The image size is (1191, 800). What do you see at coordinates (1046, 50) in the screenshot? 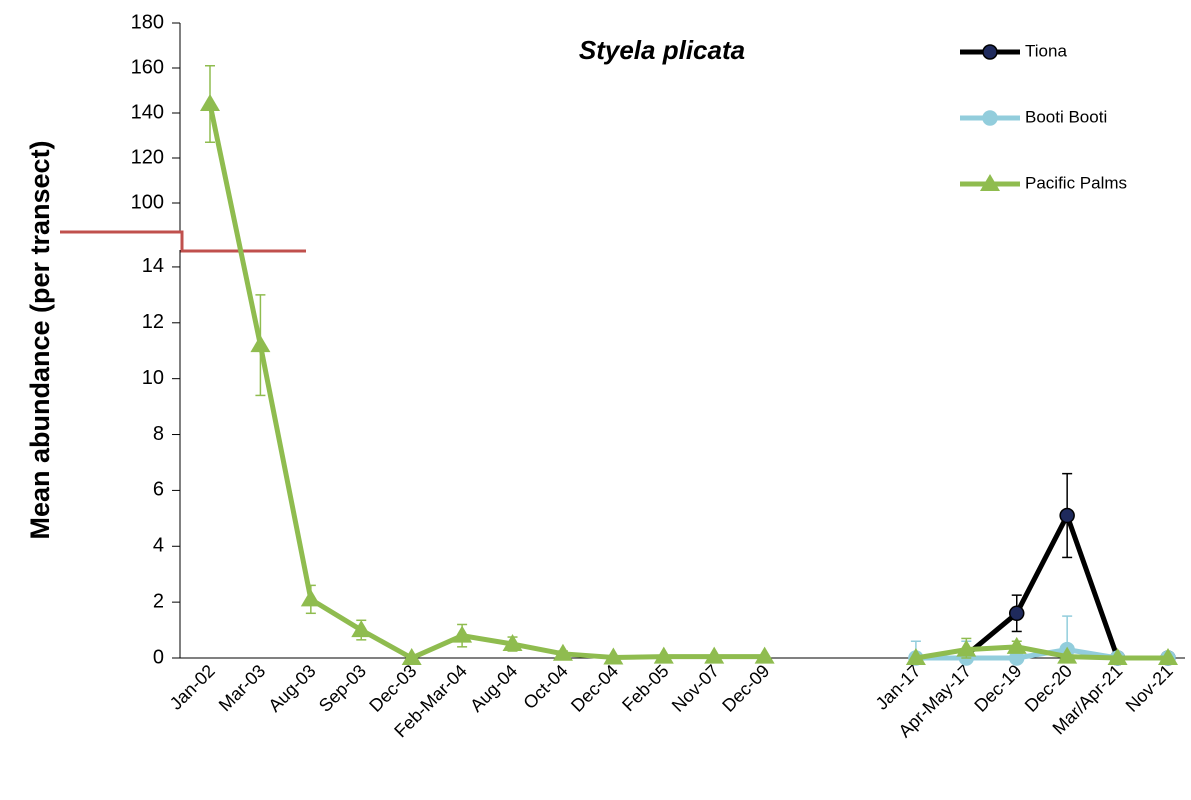
I see `legend-label: Tiona` at bounding box center [1046, 50].